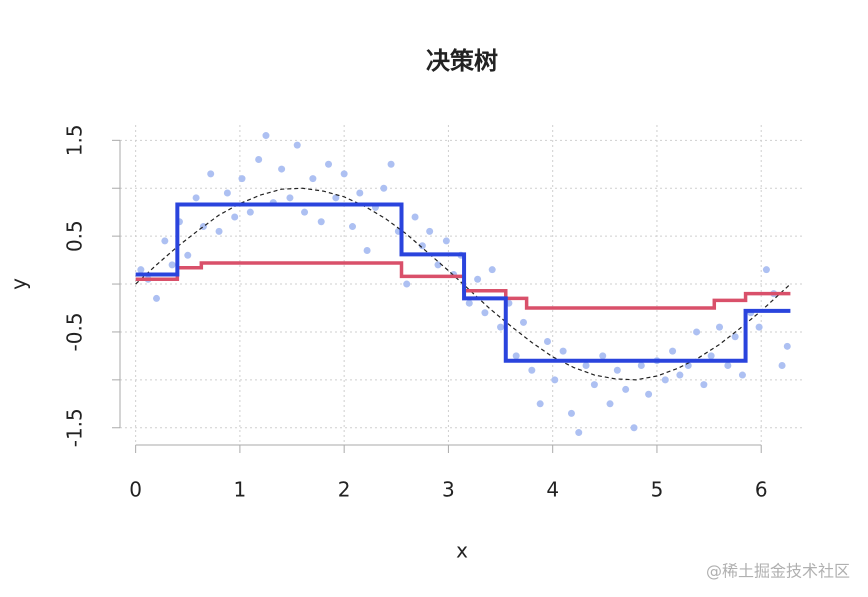  I want to click on y-tick-label: -1.5, so click(75, 427).